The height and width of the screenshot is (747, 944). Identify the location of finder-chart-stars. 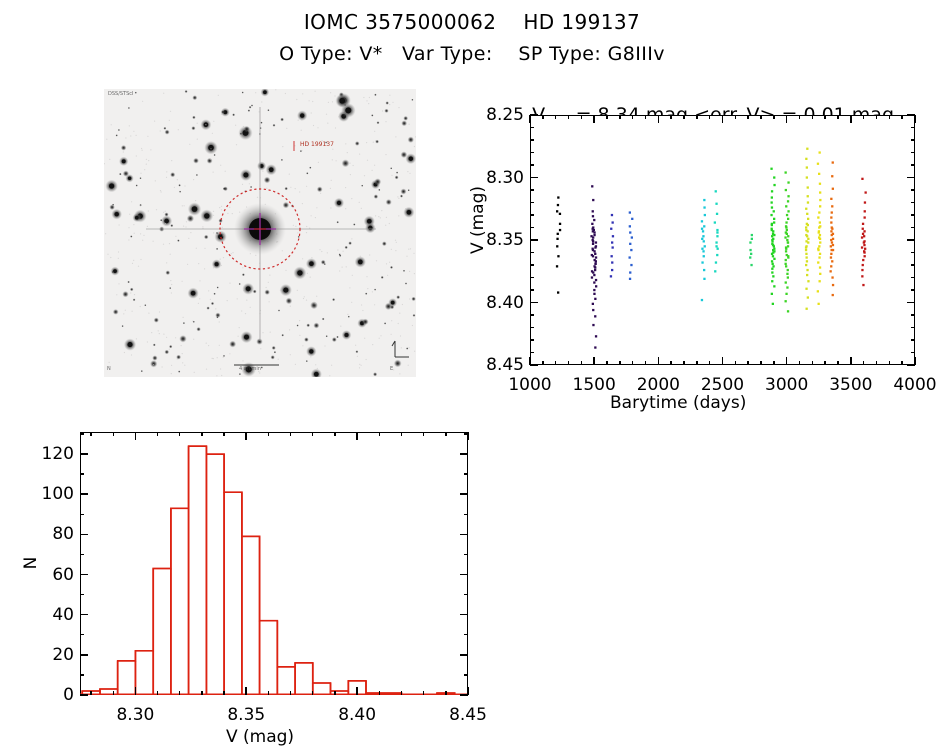
(260, 233).